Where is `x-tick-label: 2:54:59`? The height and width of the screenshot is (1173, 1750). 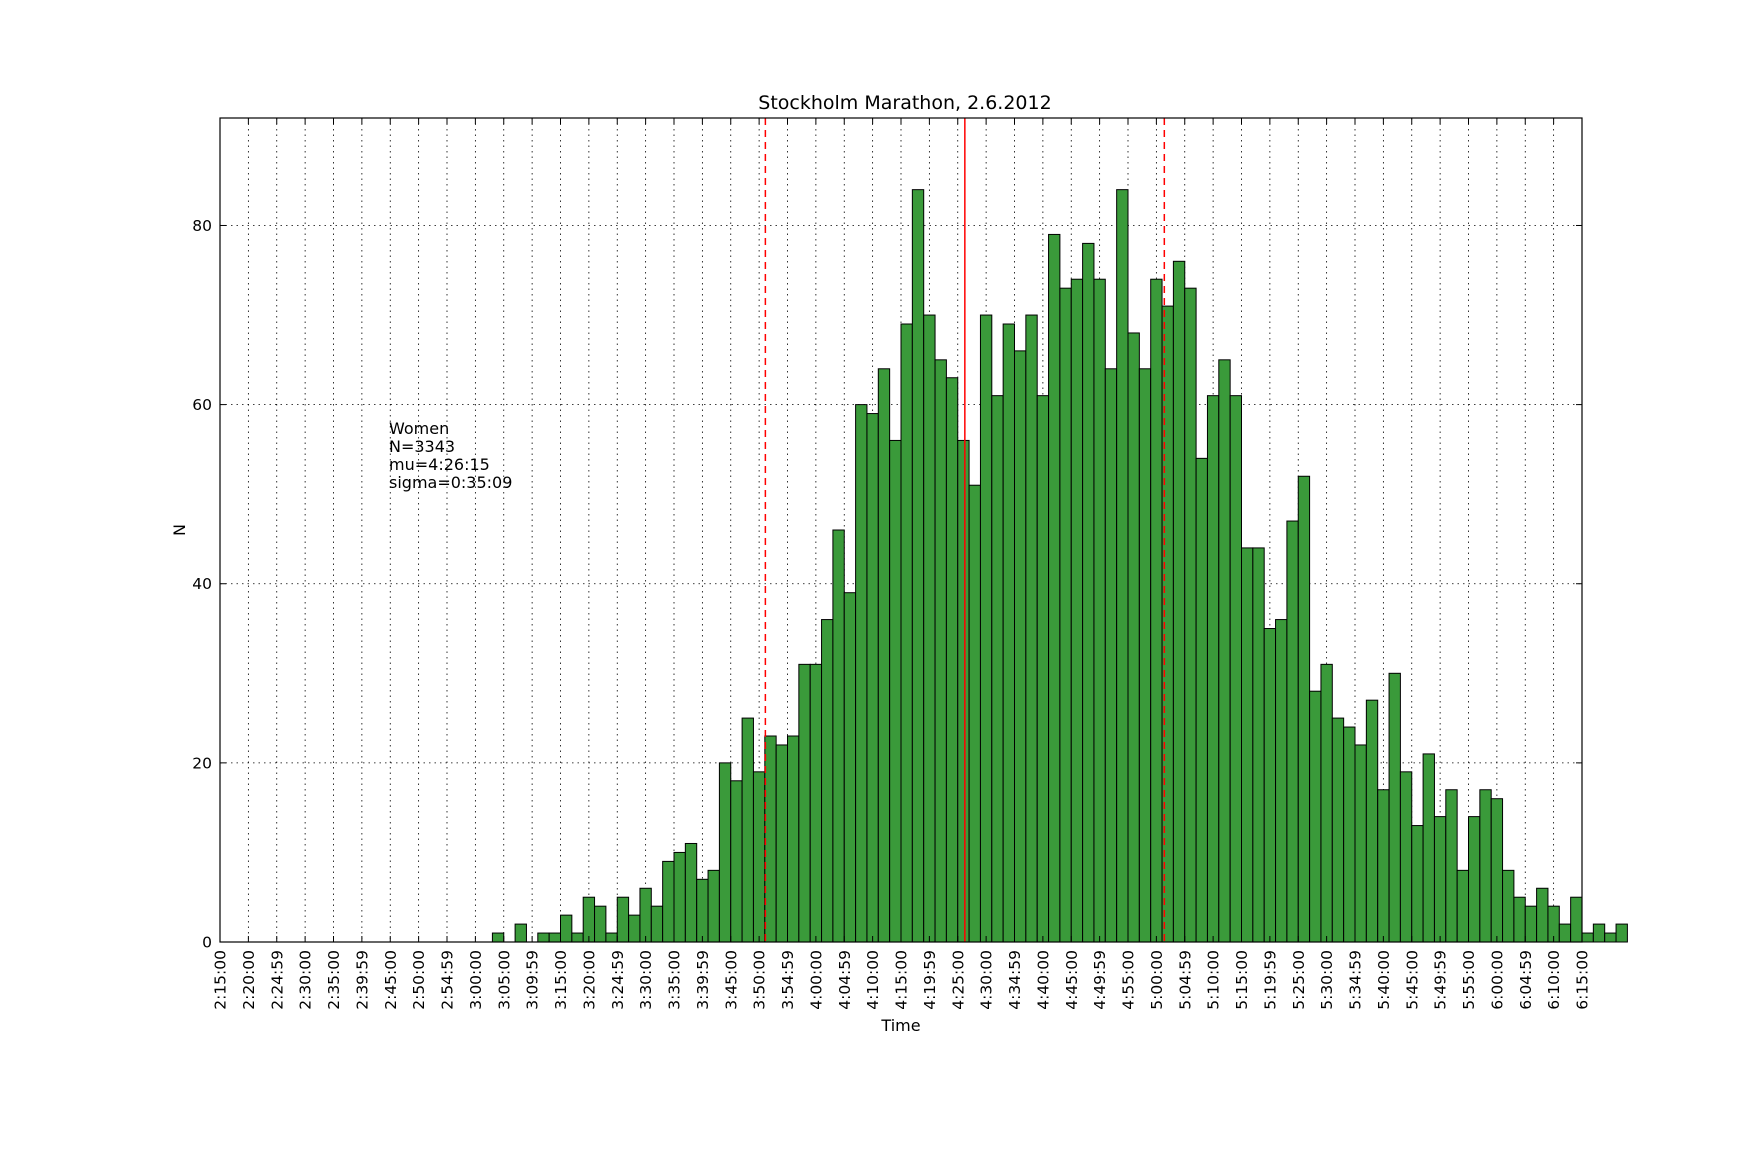 x-tick-label: 2:54:59 is located at coordinates (448, 980).